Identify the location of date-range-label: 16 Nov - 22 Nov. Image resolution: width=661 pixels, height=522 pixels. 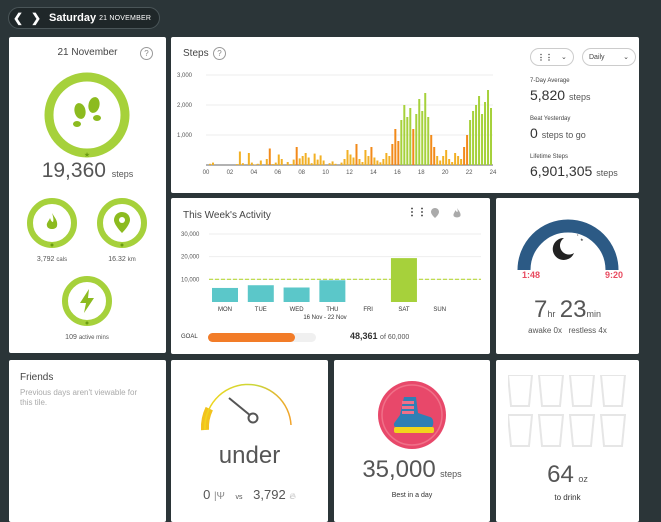
(324, 318).